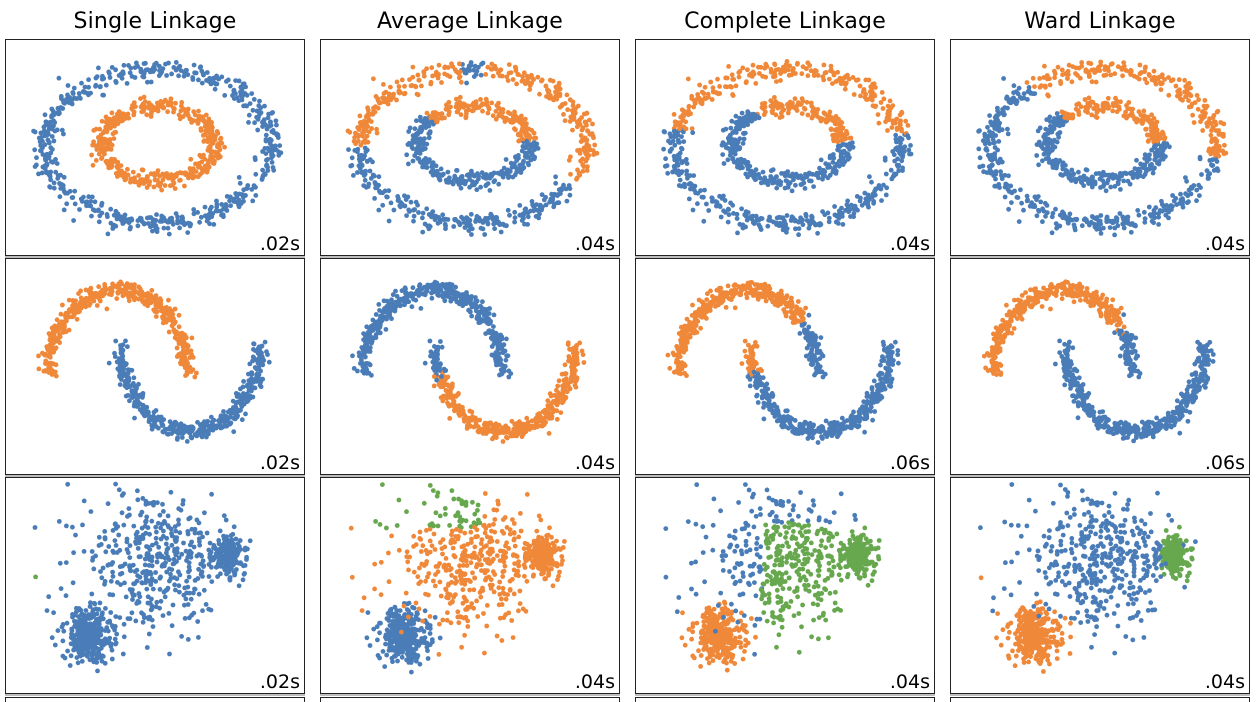 Image resolution: width=1256 pixels, height=702 pixels. Describe the element at coordinates (279, 244) in the screenshot. I see `timing-label: .02s` at that location.